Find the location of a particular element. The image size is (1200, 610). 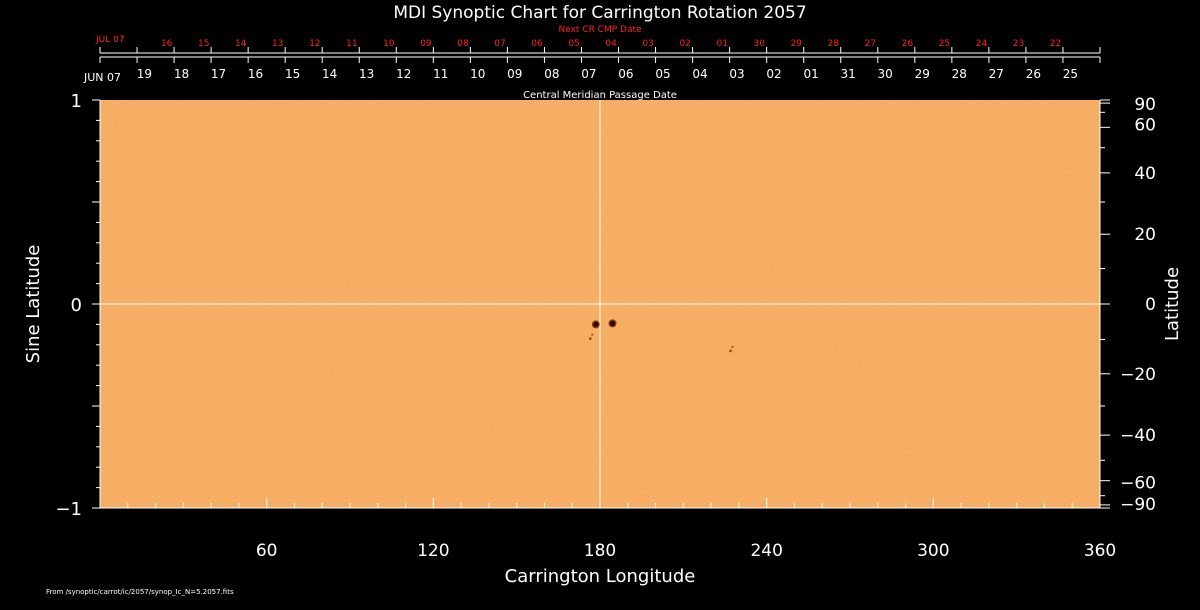

x-tick-label: 120 is located at coordinates (433, 551).